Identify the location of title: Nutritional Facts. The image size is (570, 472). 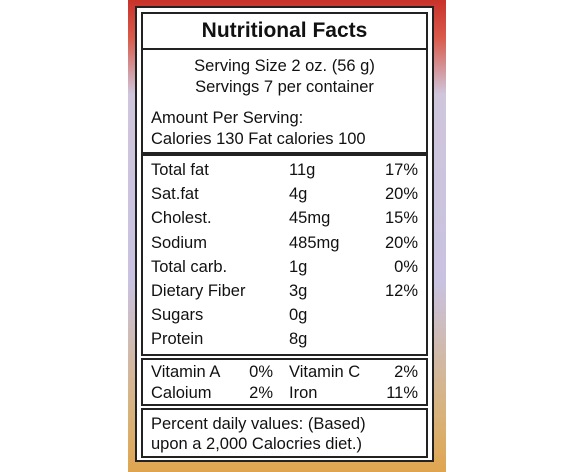
(284, 30).